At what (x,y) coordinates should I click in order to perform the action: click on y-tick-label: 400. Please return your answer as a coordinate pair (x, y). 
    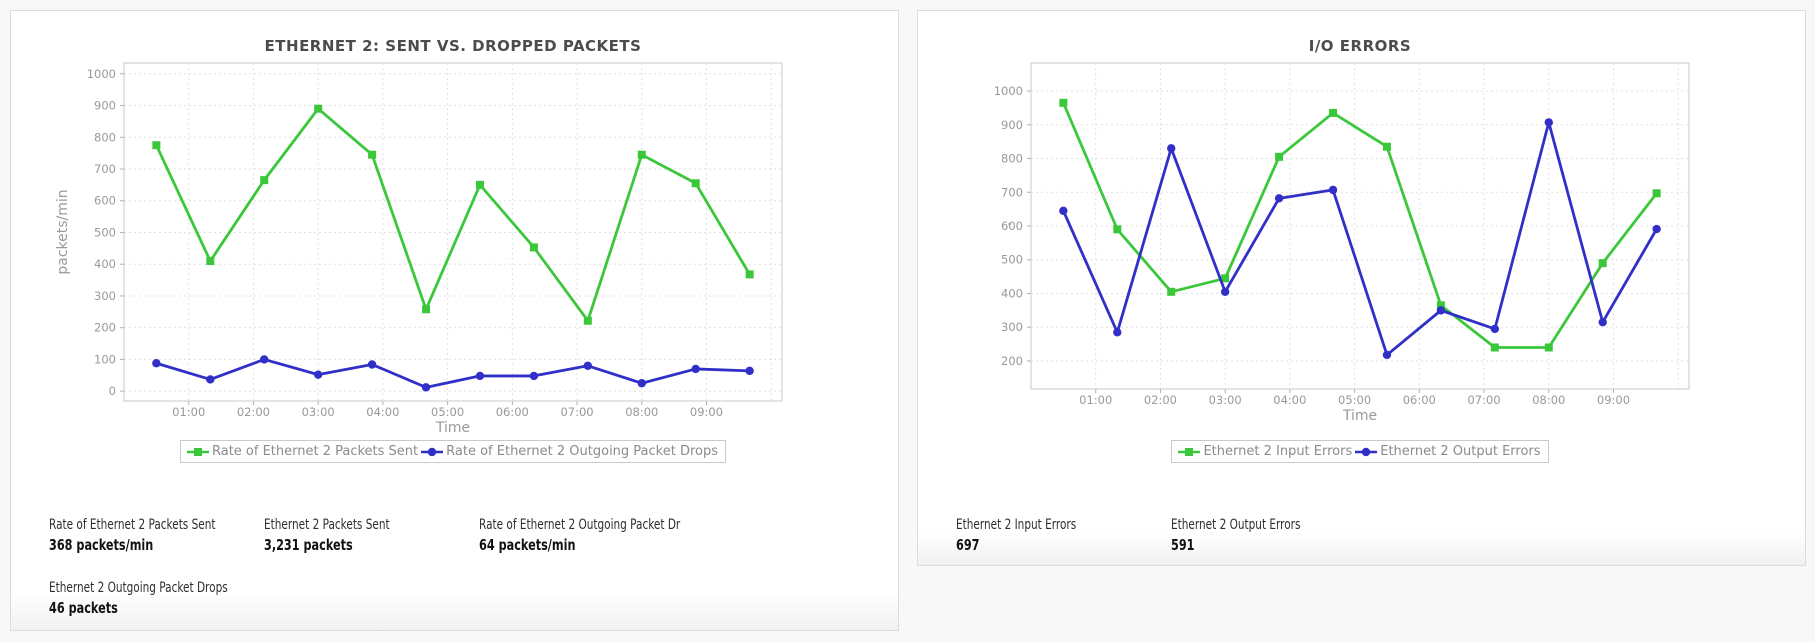
    Looking at the image, I should click on (1012, 293).